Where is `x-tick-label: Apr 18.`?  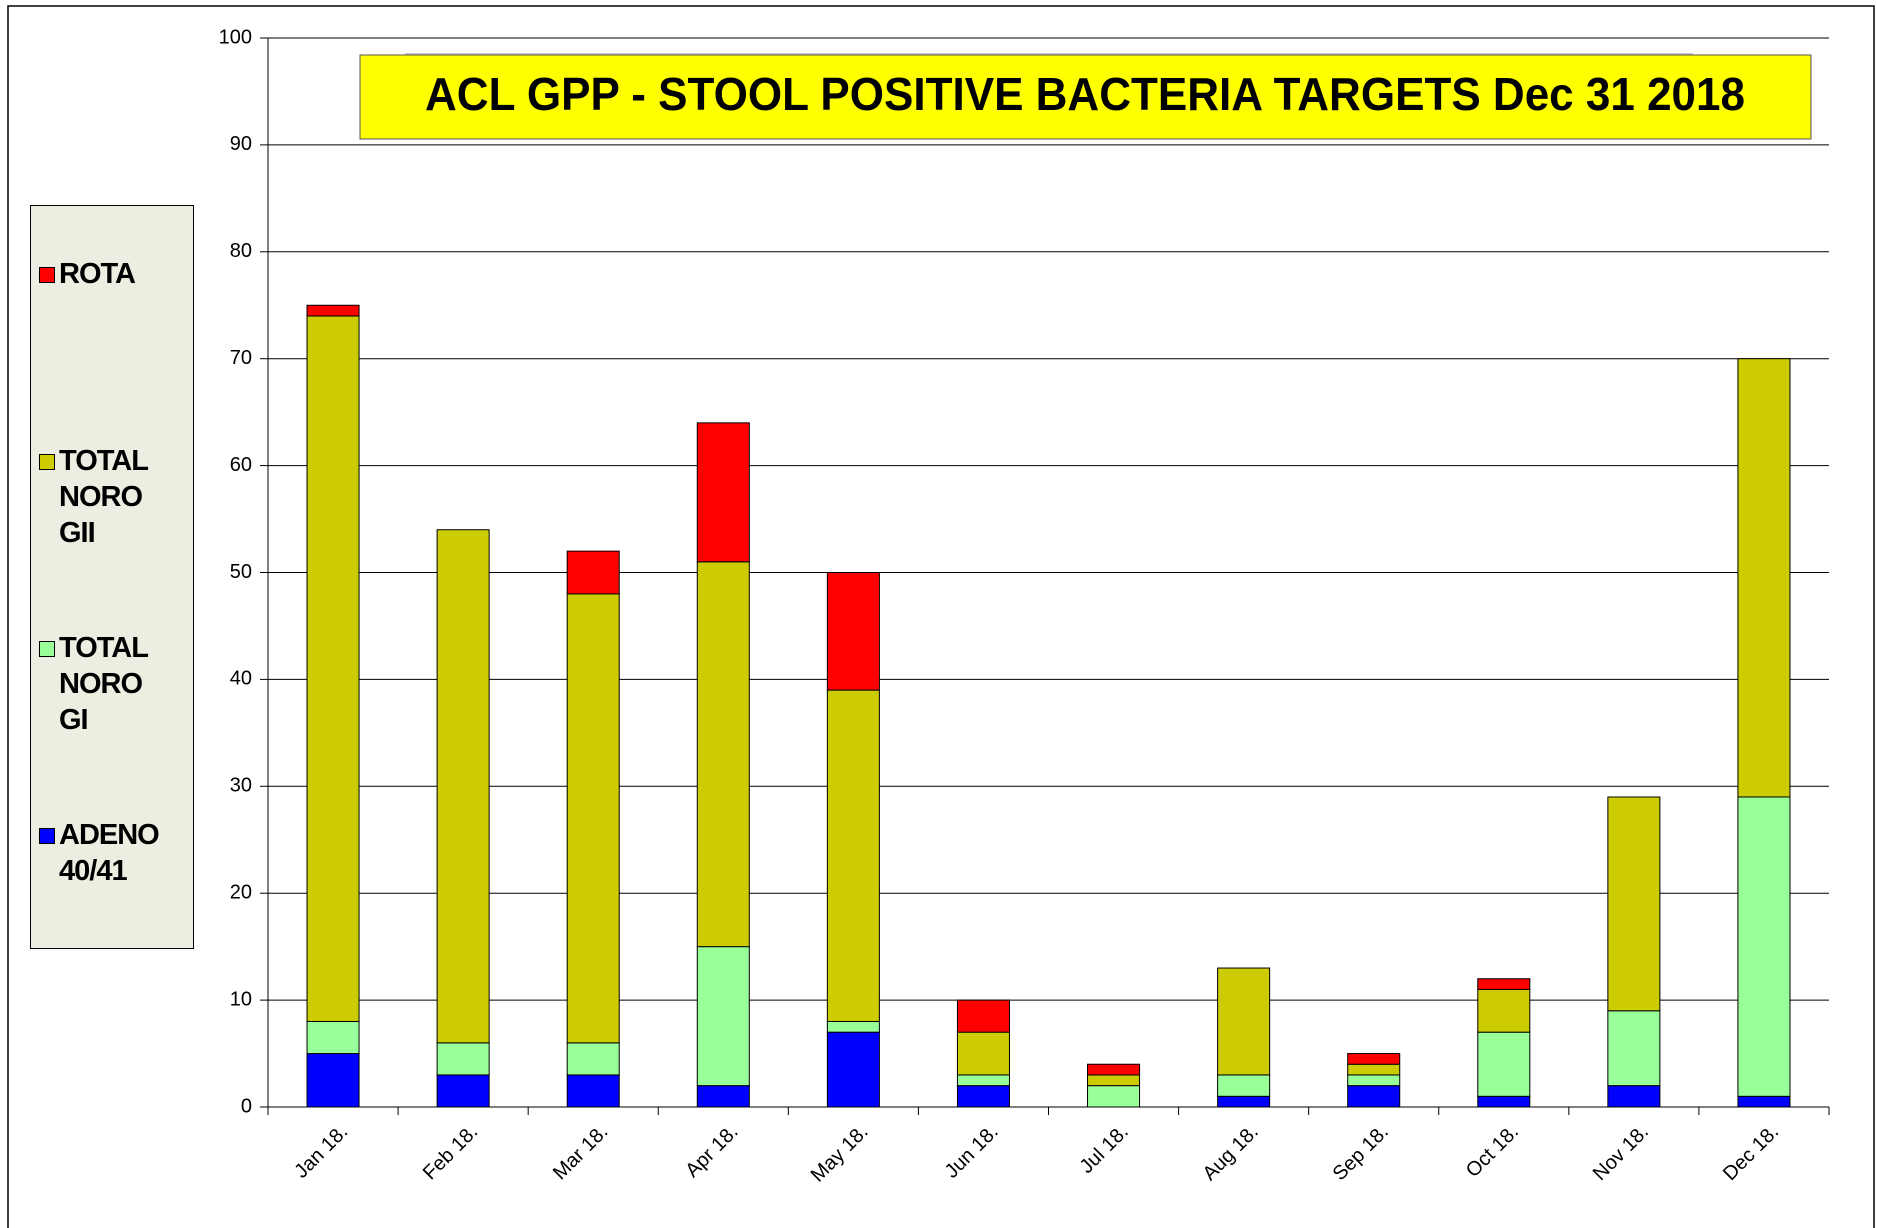 x-tick-label: Apr 18. is located at coordinates (711, 1151).